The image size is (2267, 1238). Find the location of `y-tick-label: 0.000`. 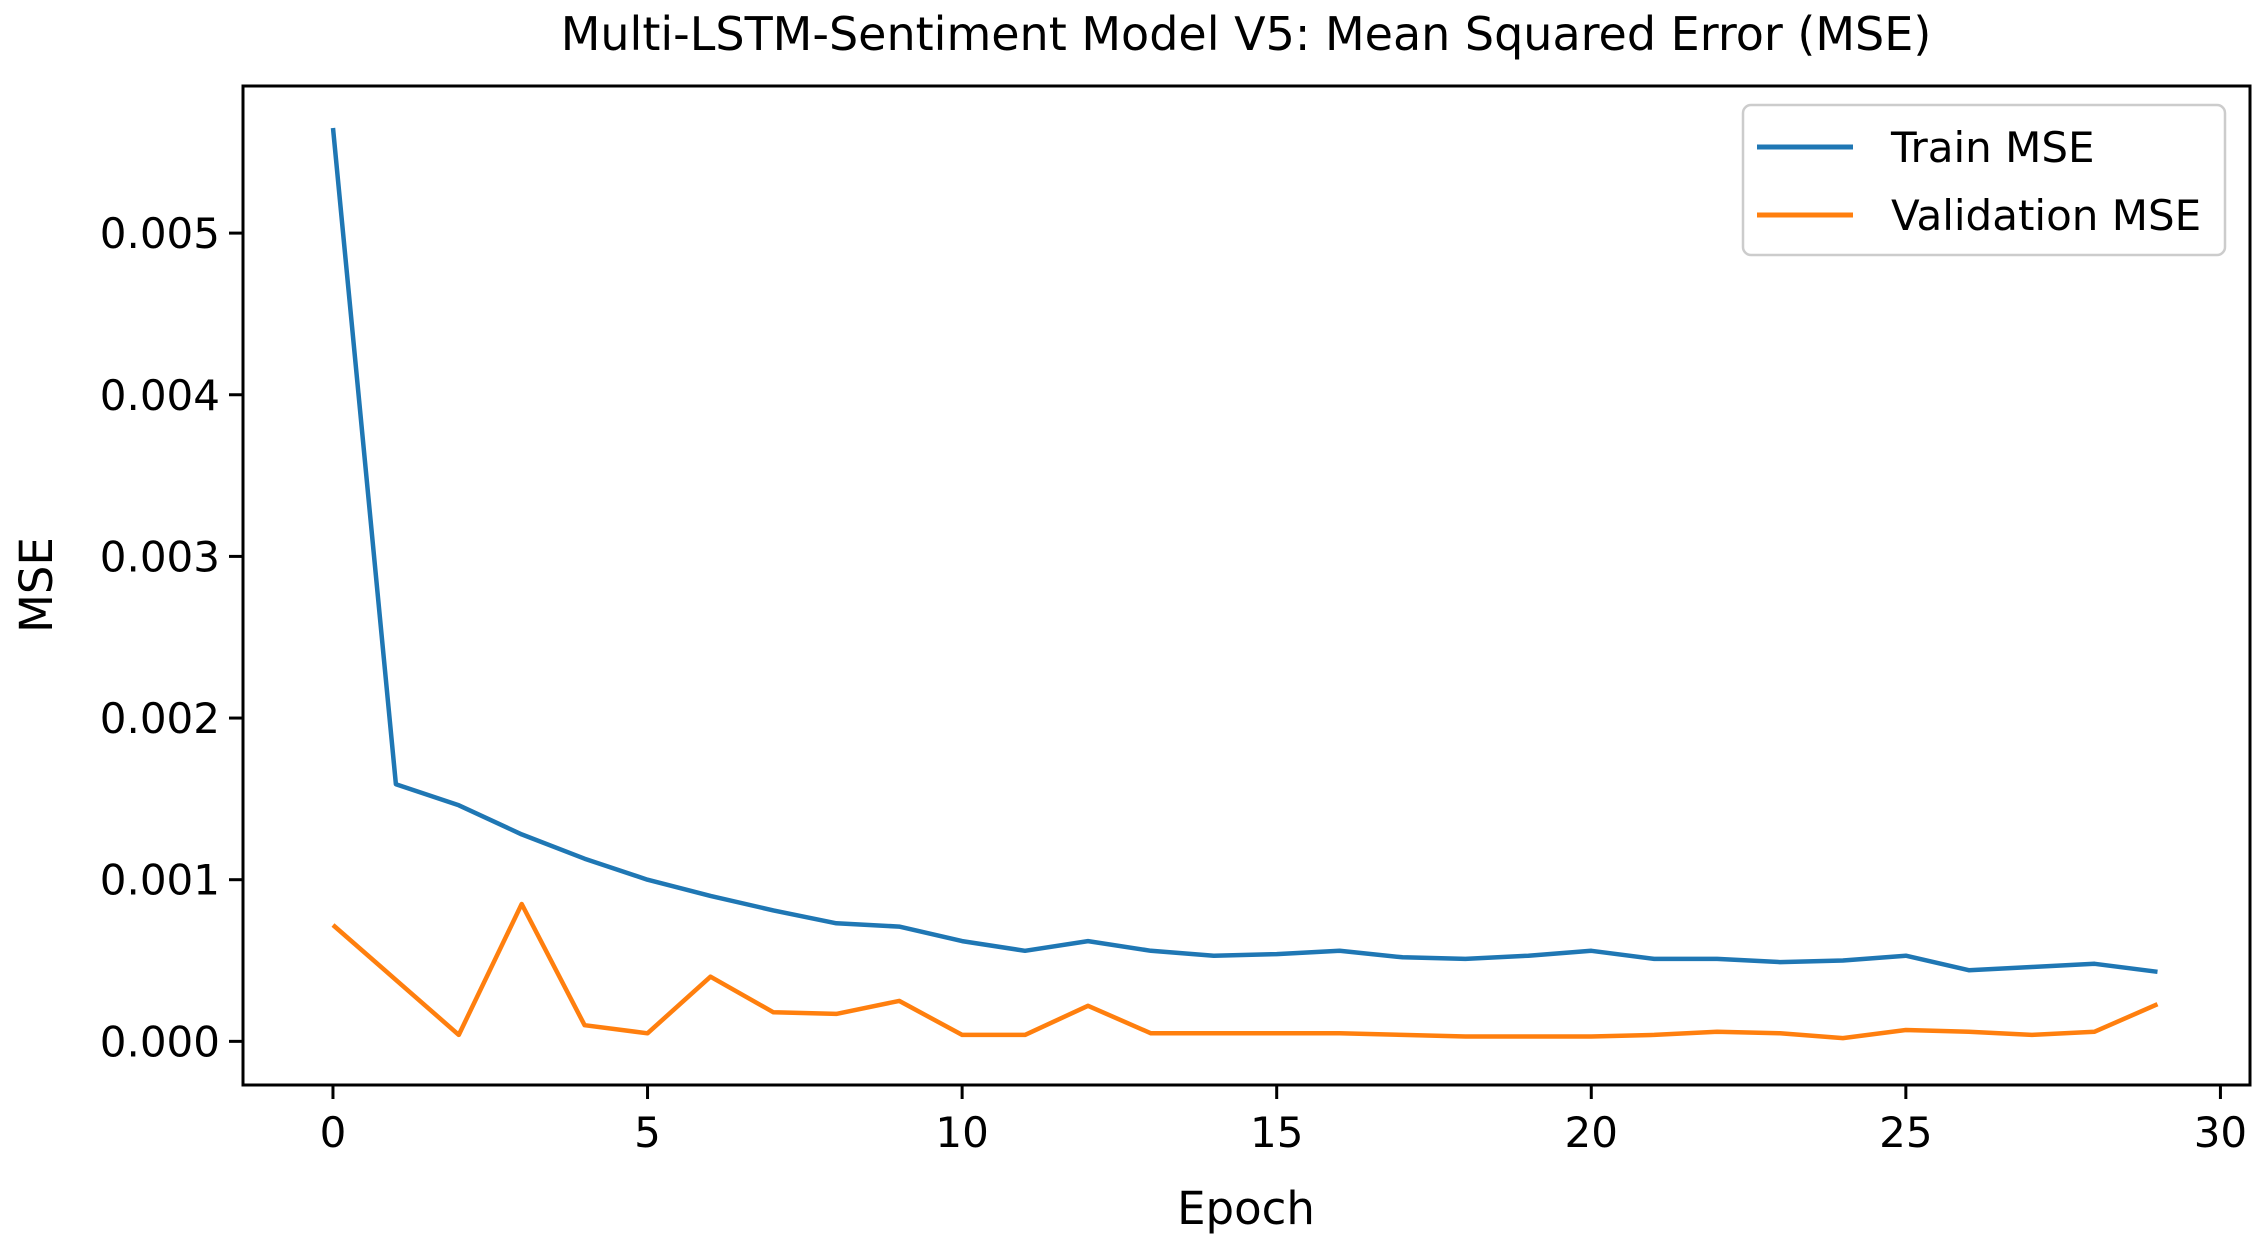

y-tick-label: 0.000 is located at coordinates (160, 1041).